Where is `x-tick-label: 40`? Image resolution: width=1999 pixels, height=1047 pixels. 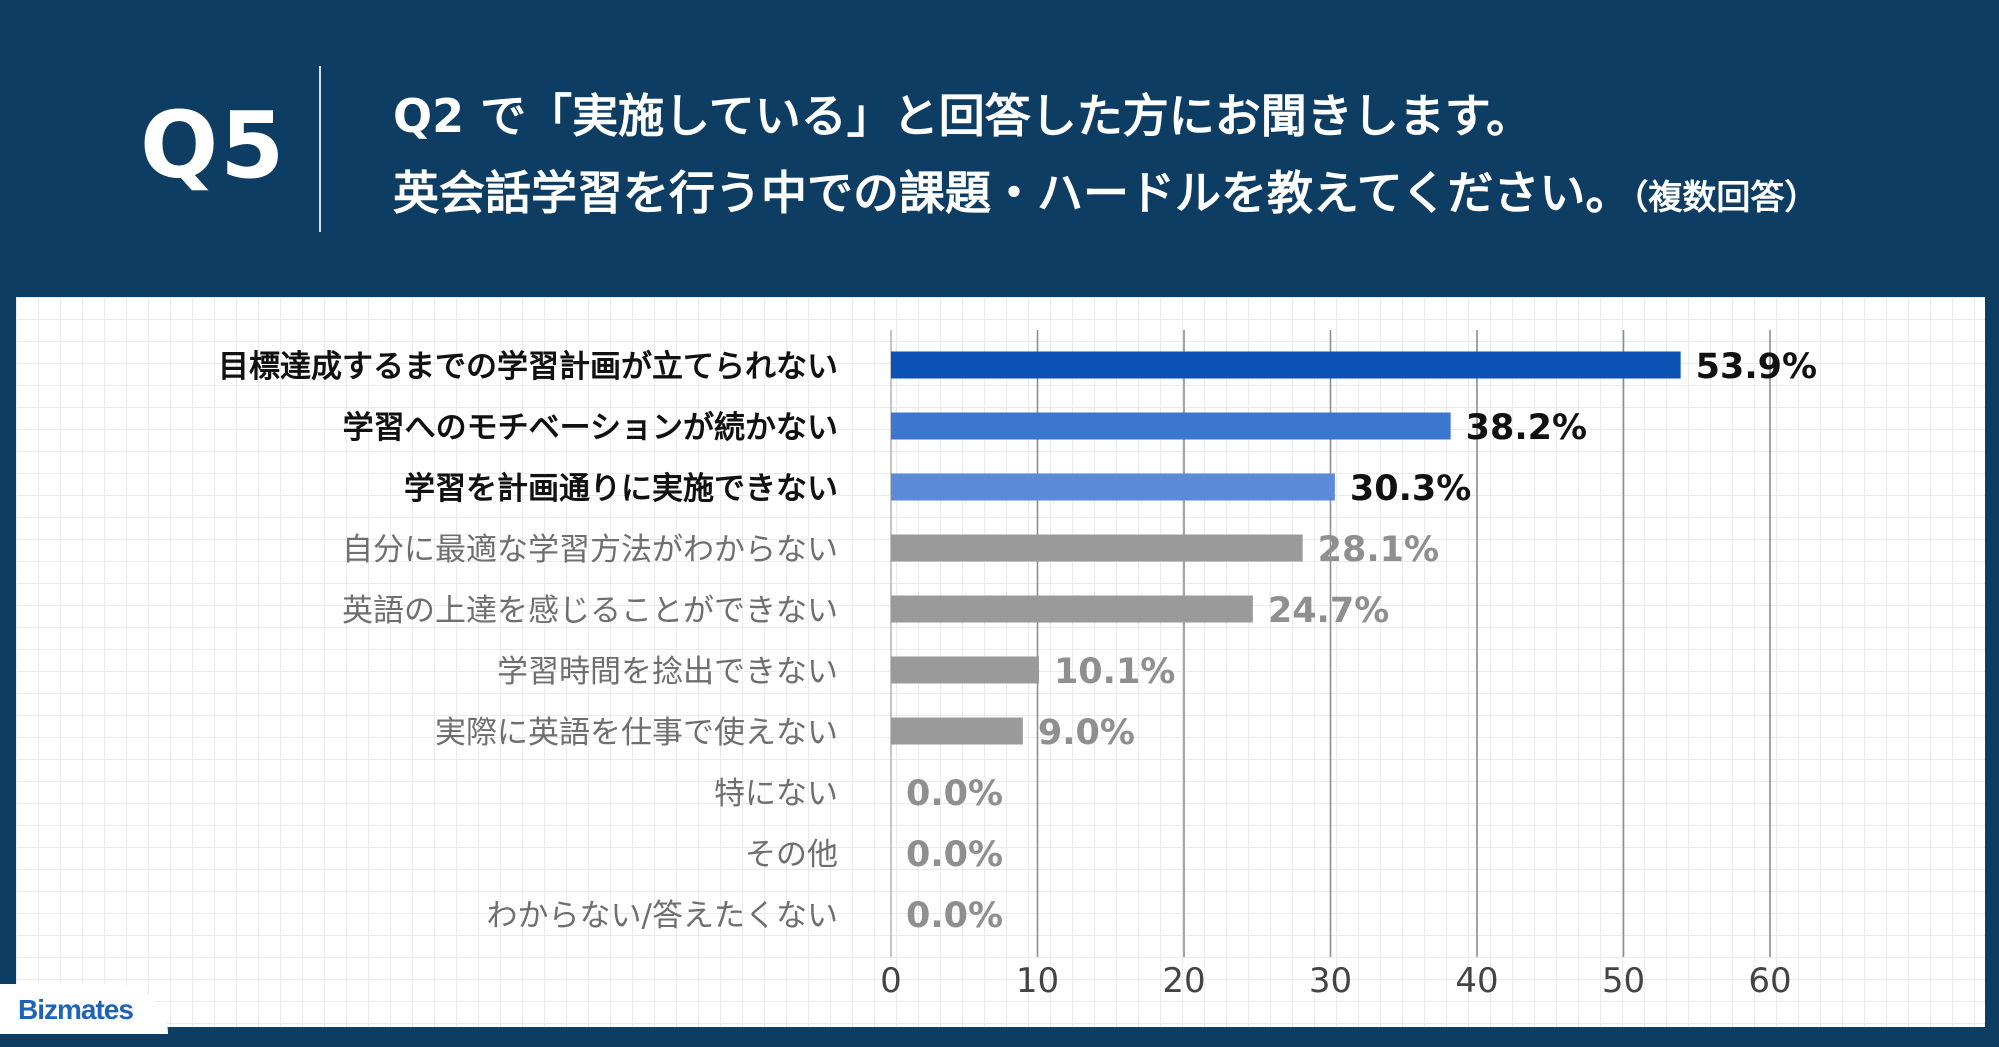 x-tick-label: 40 is located at coordinates (1476, 981).